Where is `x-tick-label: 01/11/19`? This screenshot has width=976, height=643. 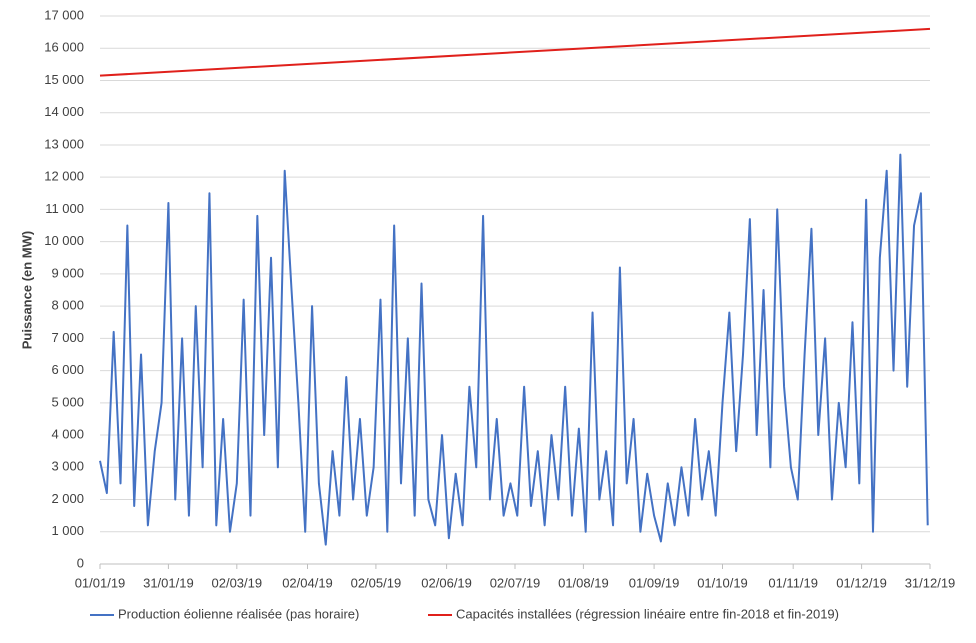
x-tick-label: 01/11/19 is located at coordinates (793, 582).